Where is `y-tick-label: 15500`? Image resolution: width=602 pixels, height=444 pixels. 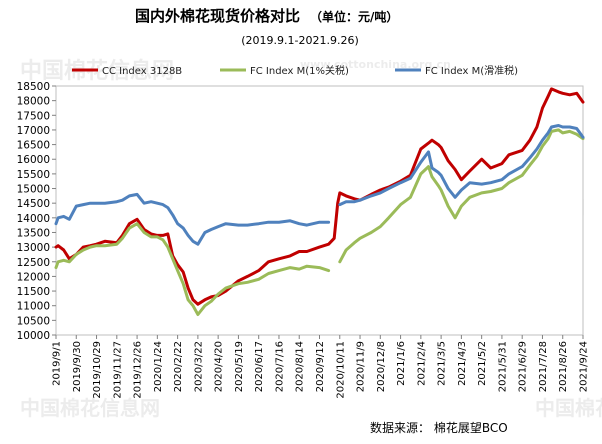
y-tick-label: 15500 is located at coordinates (33, 175).